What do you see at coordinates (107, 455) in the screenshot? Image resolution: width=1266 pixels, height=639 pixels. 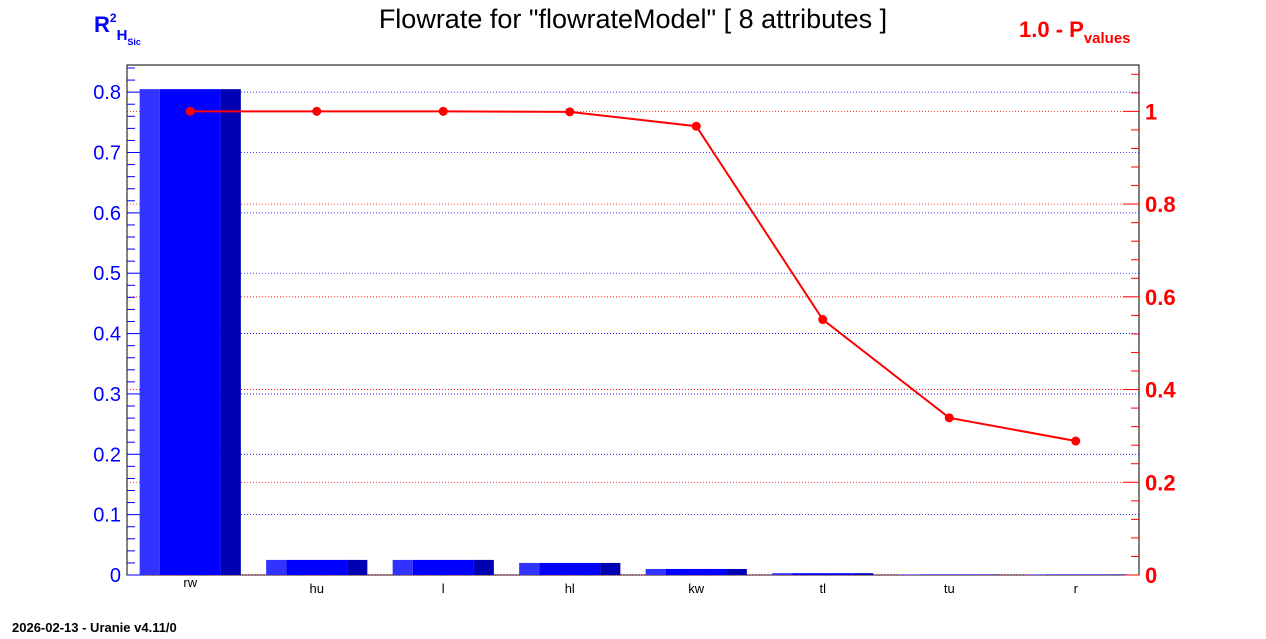 I see `left-tick-label: 0.2` at bounding box center [107, 455].